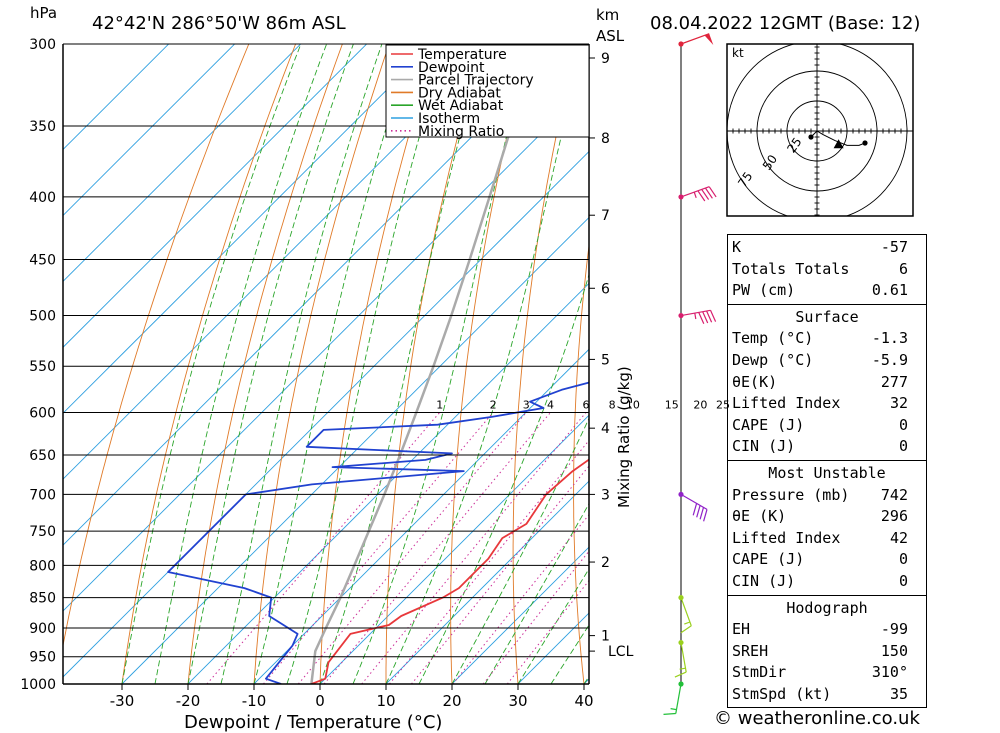  Describe the element at coordinates (750, 650) in the screenshot. I see `index-label: SREH` at that location.